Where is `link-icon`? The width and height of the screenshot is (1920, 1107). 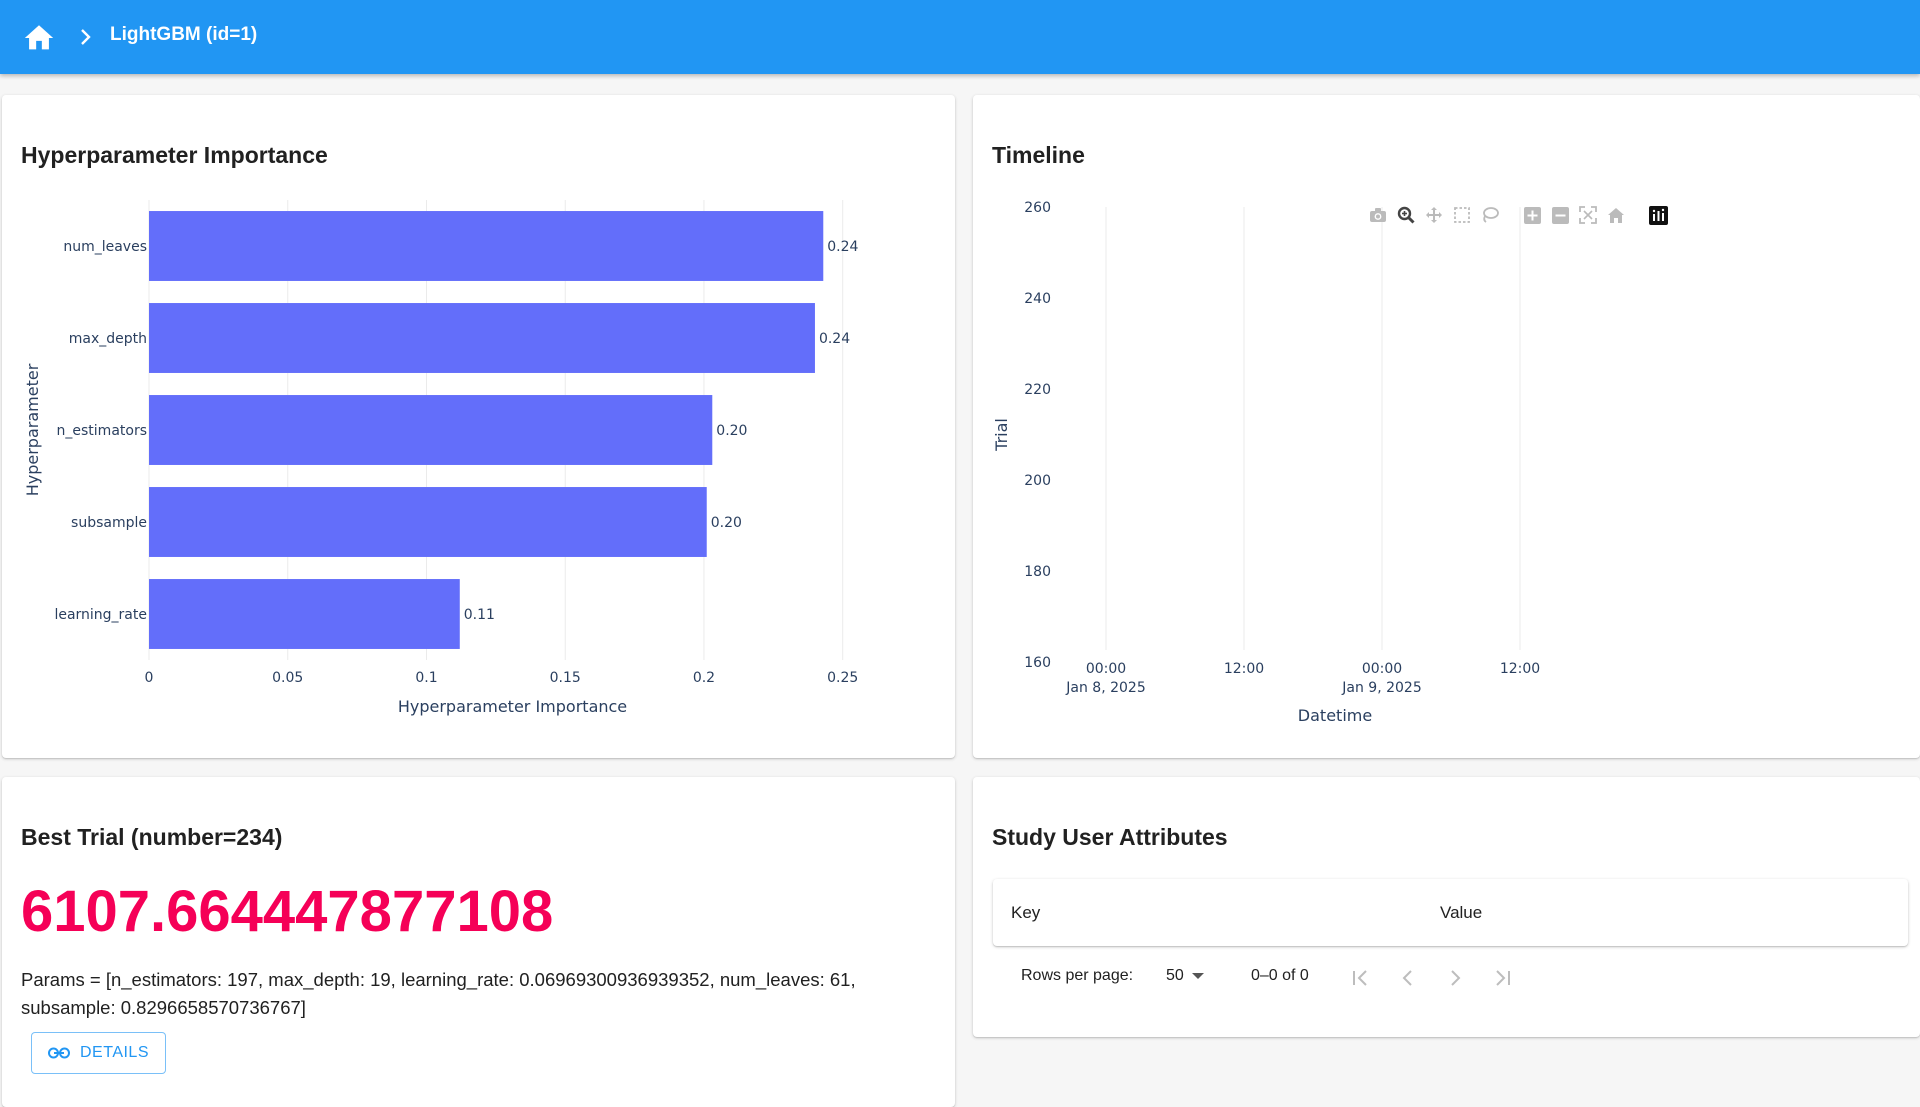 link-icon is located at coordinates (59, 1053).